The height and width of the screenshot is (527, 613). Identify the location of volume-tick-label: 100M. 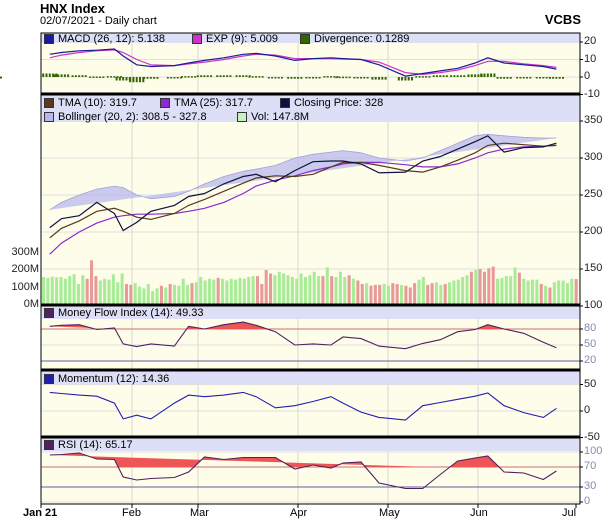
(25, 286).